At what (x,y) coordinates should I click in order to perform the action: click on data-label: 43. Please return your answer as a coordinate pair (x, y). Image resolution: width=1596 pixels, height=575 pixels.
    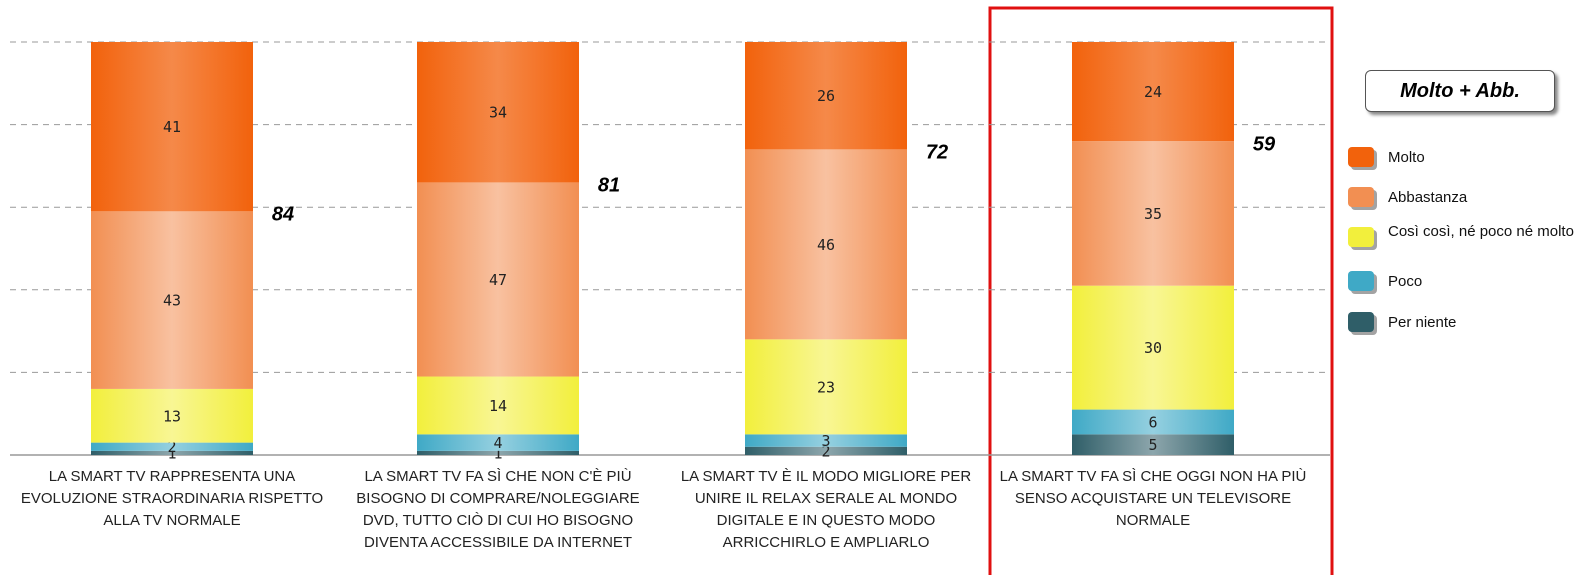
    Looking at the image, I should click on (172, 301).